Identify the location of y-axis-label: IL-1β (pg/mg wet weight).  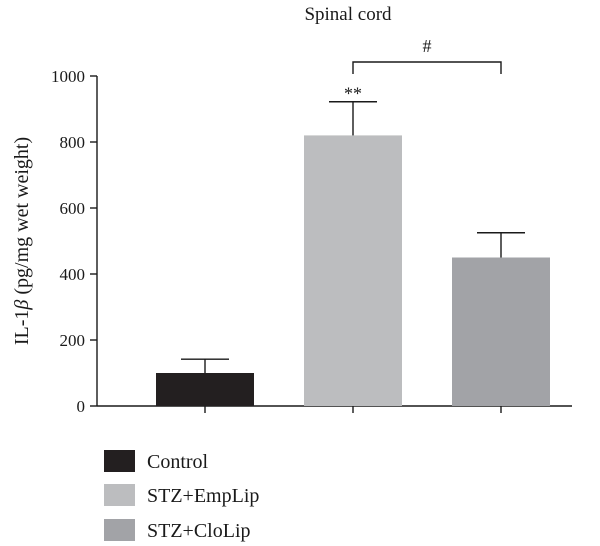
(22, 241).